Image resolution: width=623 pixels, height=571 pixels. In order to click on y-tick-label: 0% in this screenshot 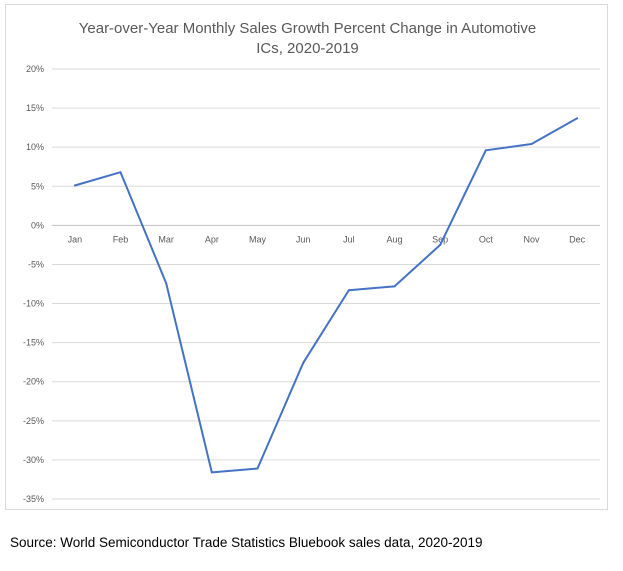, I will do `click(37, 225)`.